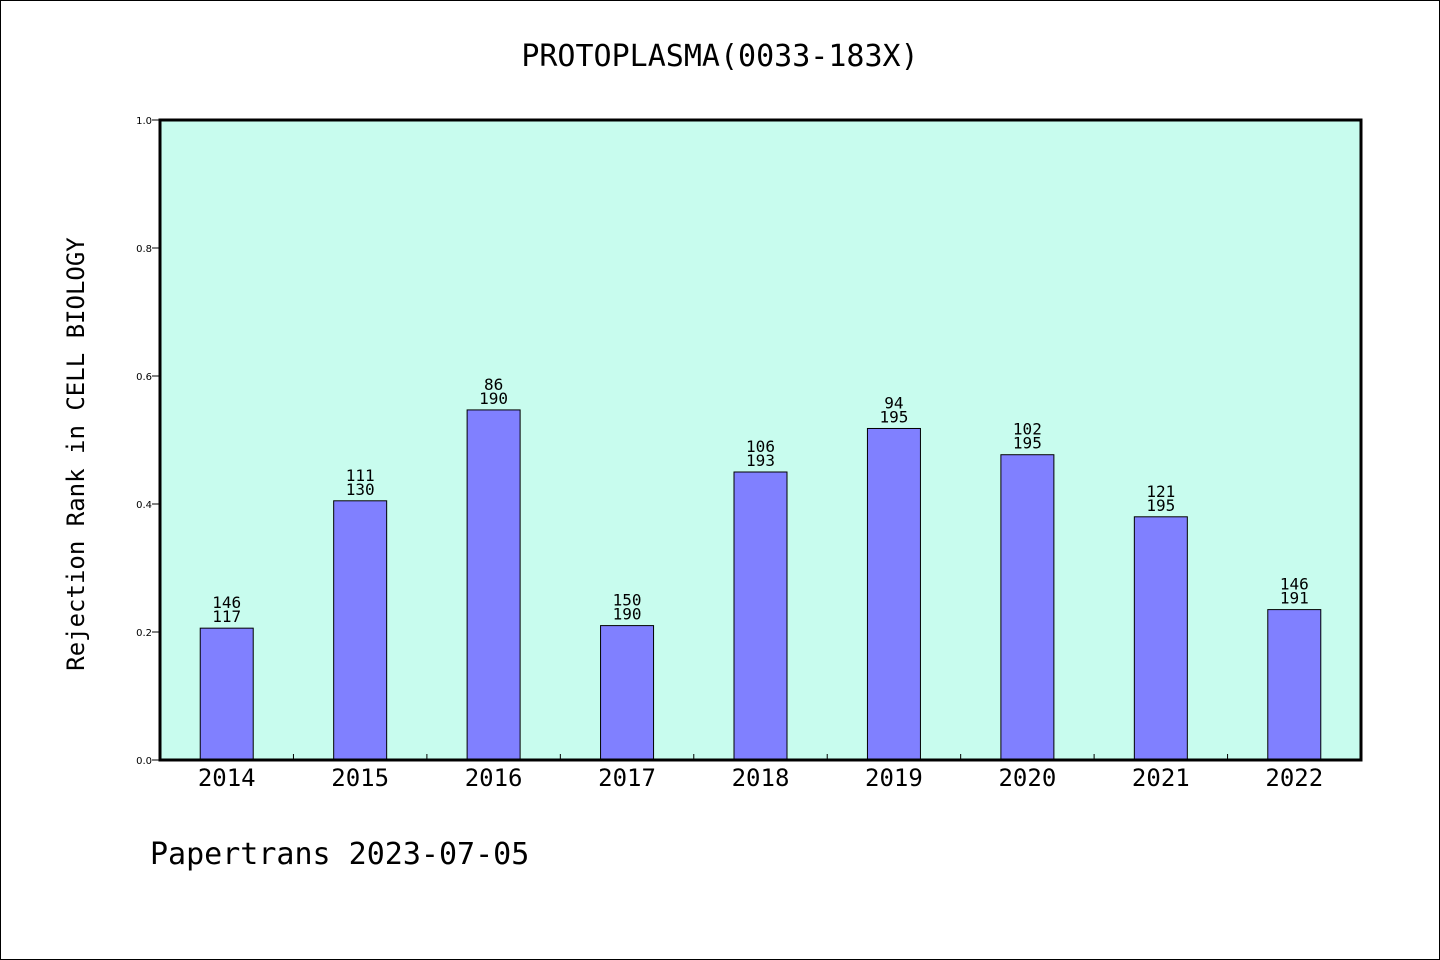 The width and height of the screenshot is (1440, 960). Describe the element at coordinates (360, 778) in the screenshot. I see `x-tick-label: 2015` at that location.